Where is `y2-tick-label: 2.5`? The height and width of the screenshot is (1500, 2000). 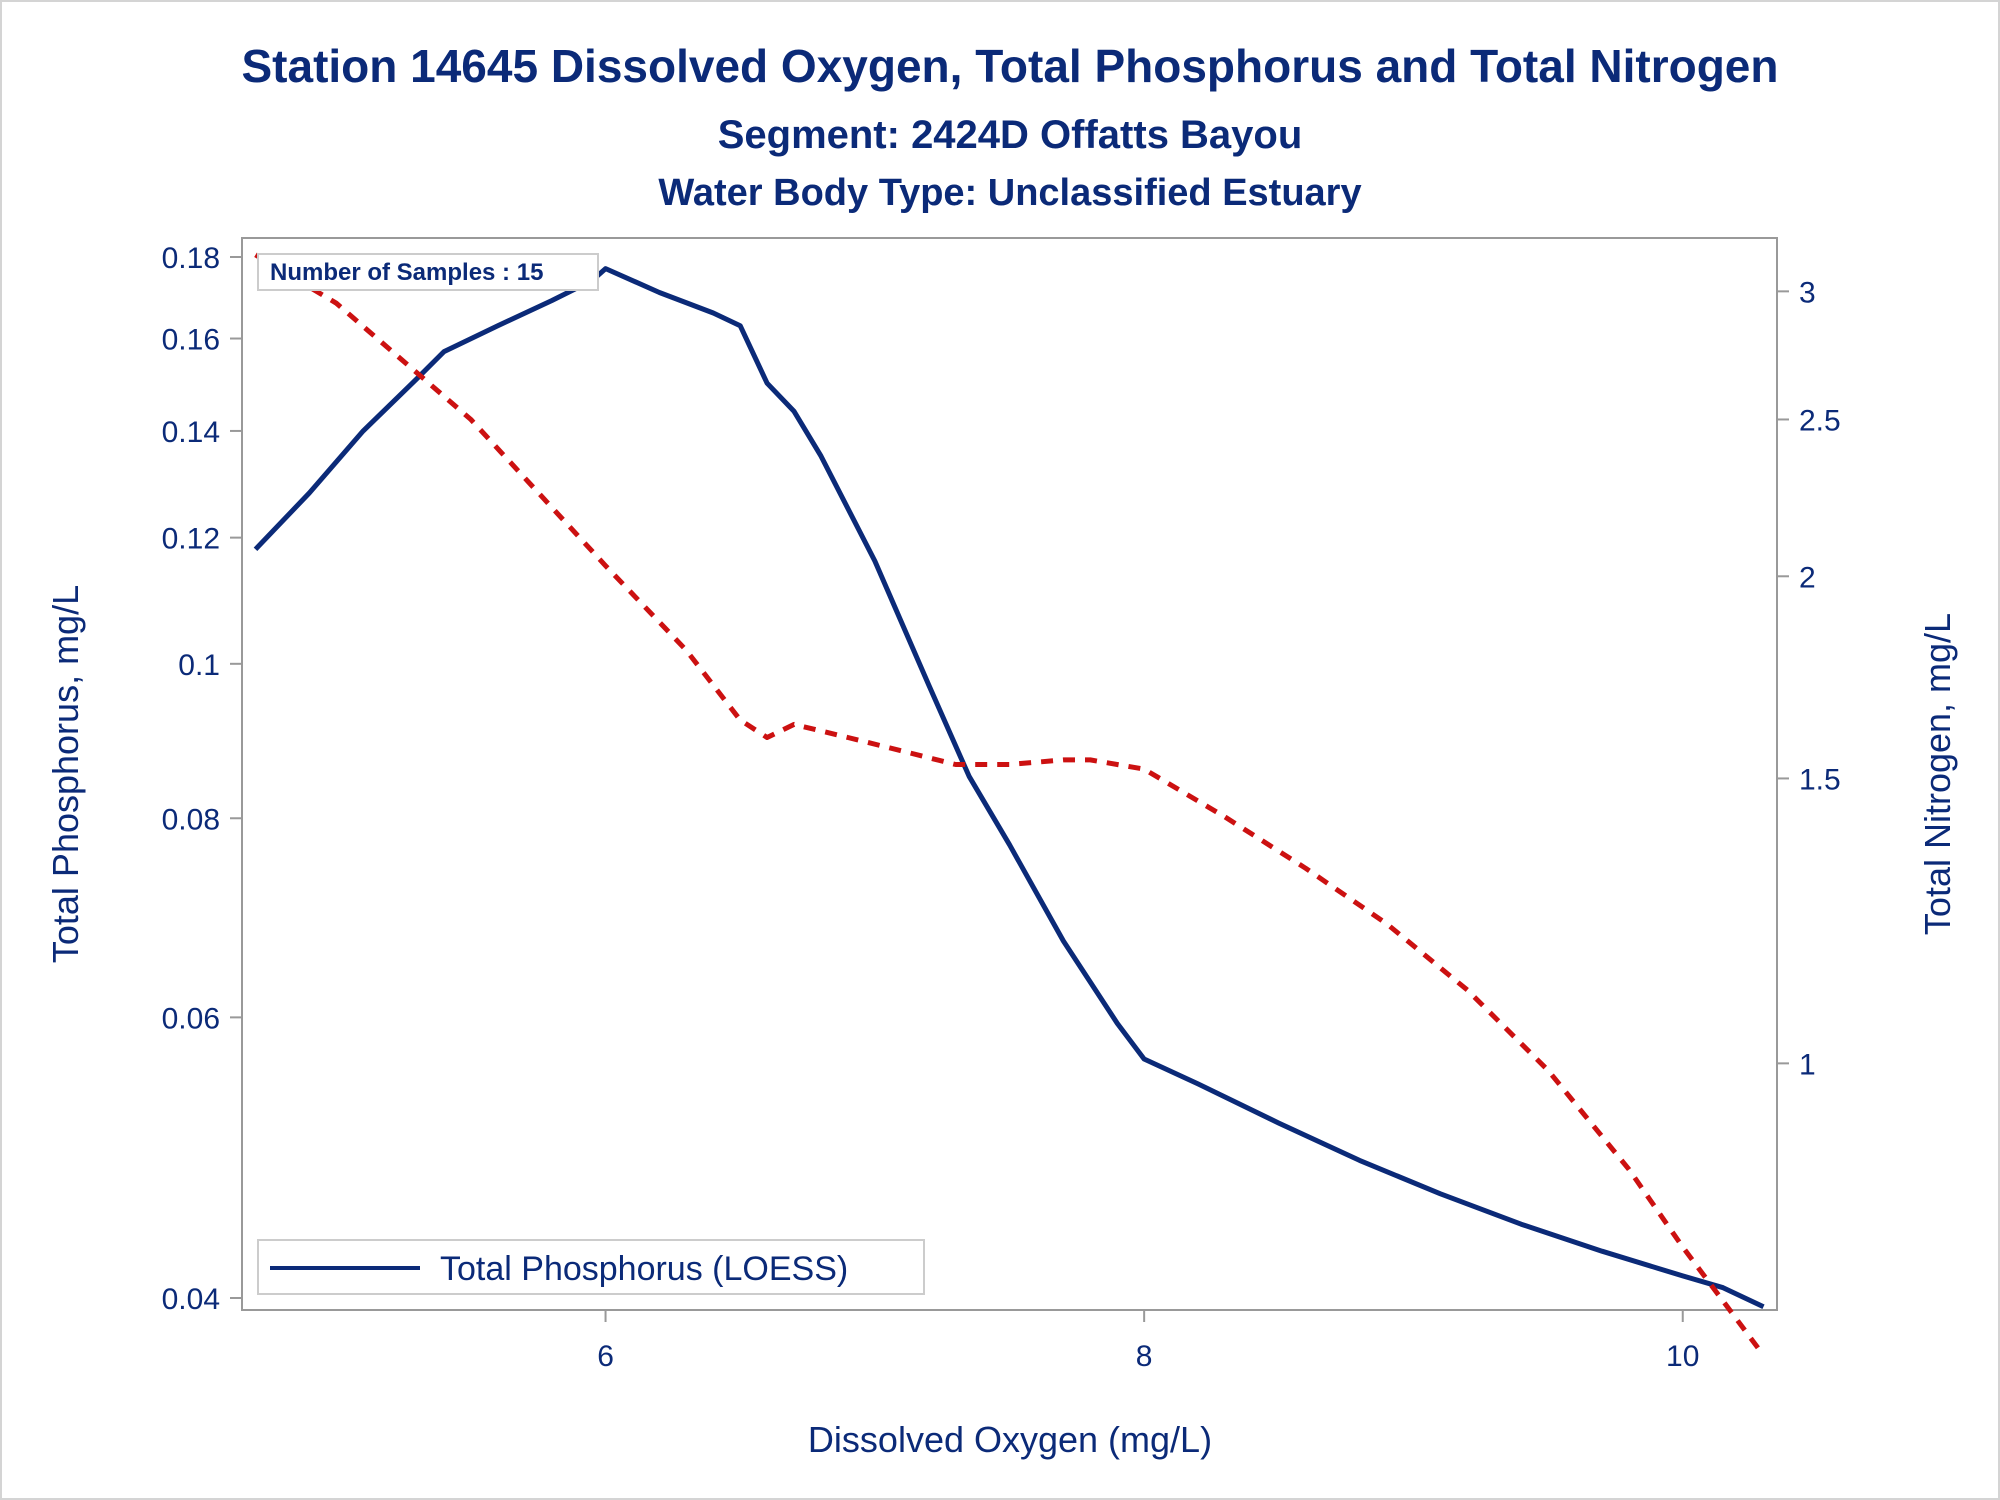 y2-tick-label: 2.5 is located at coordinates (1820, 420).